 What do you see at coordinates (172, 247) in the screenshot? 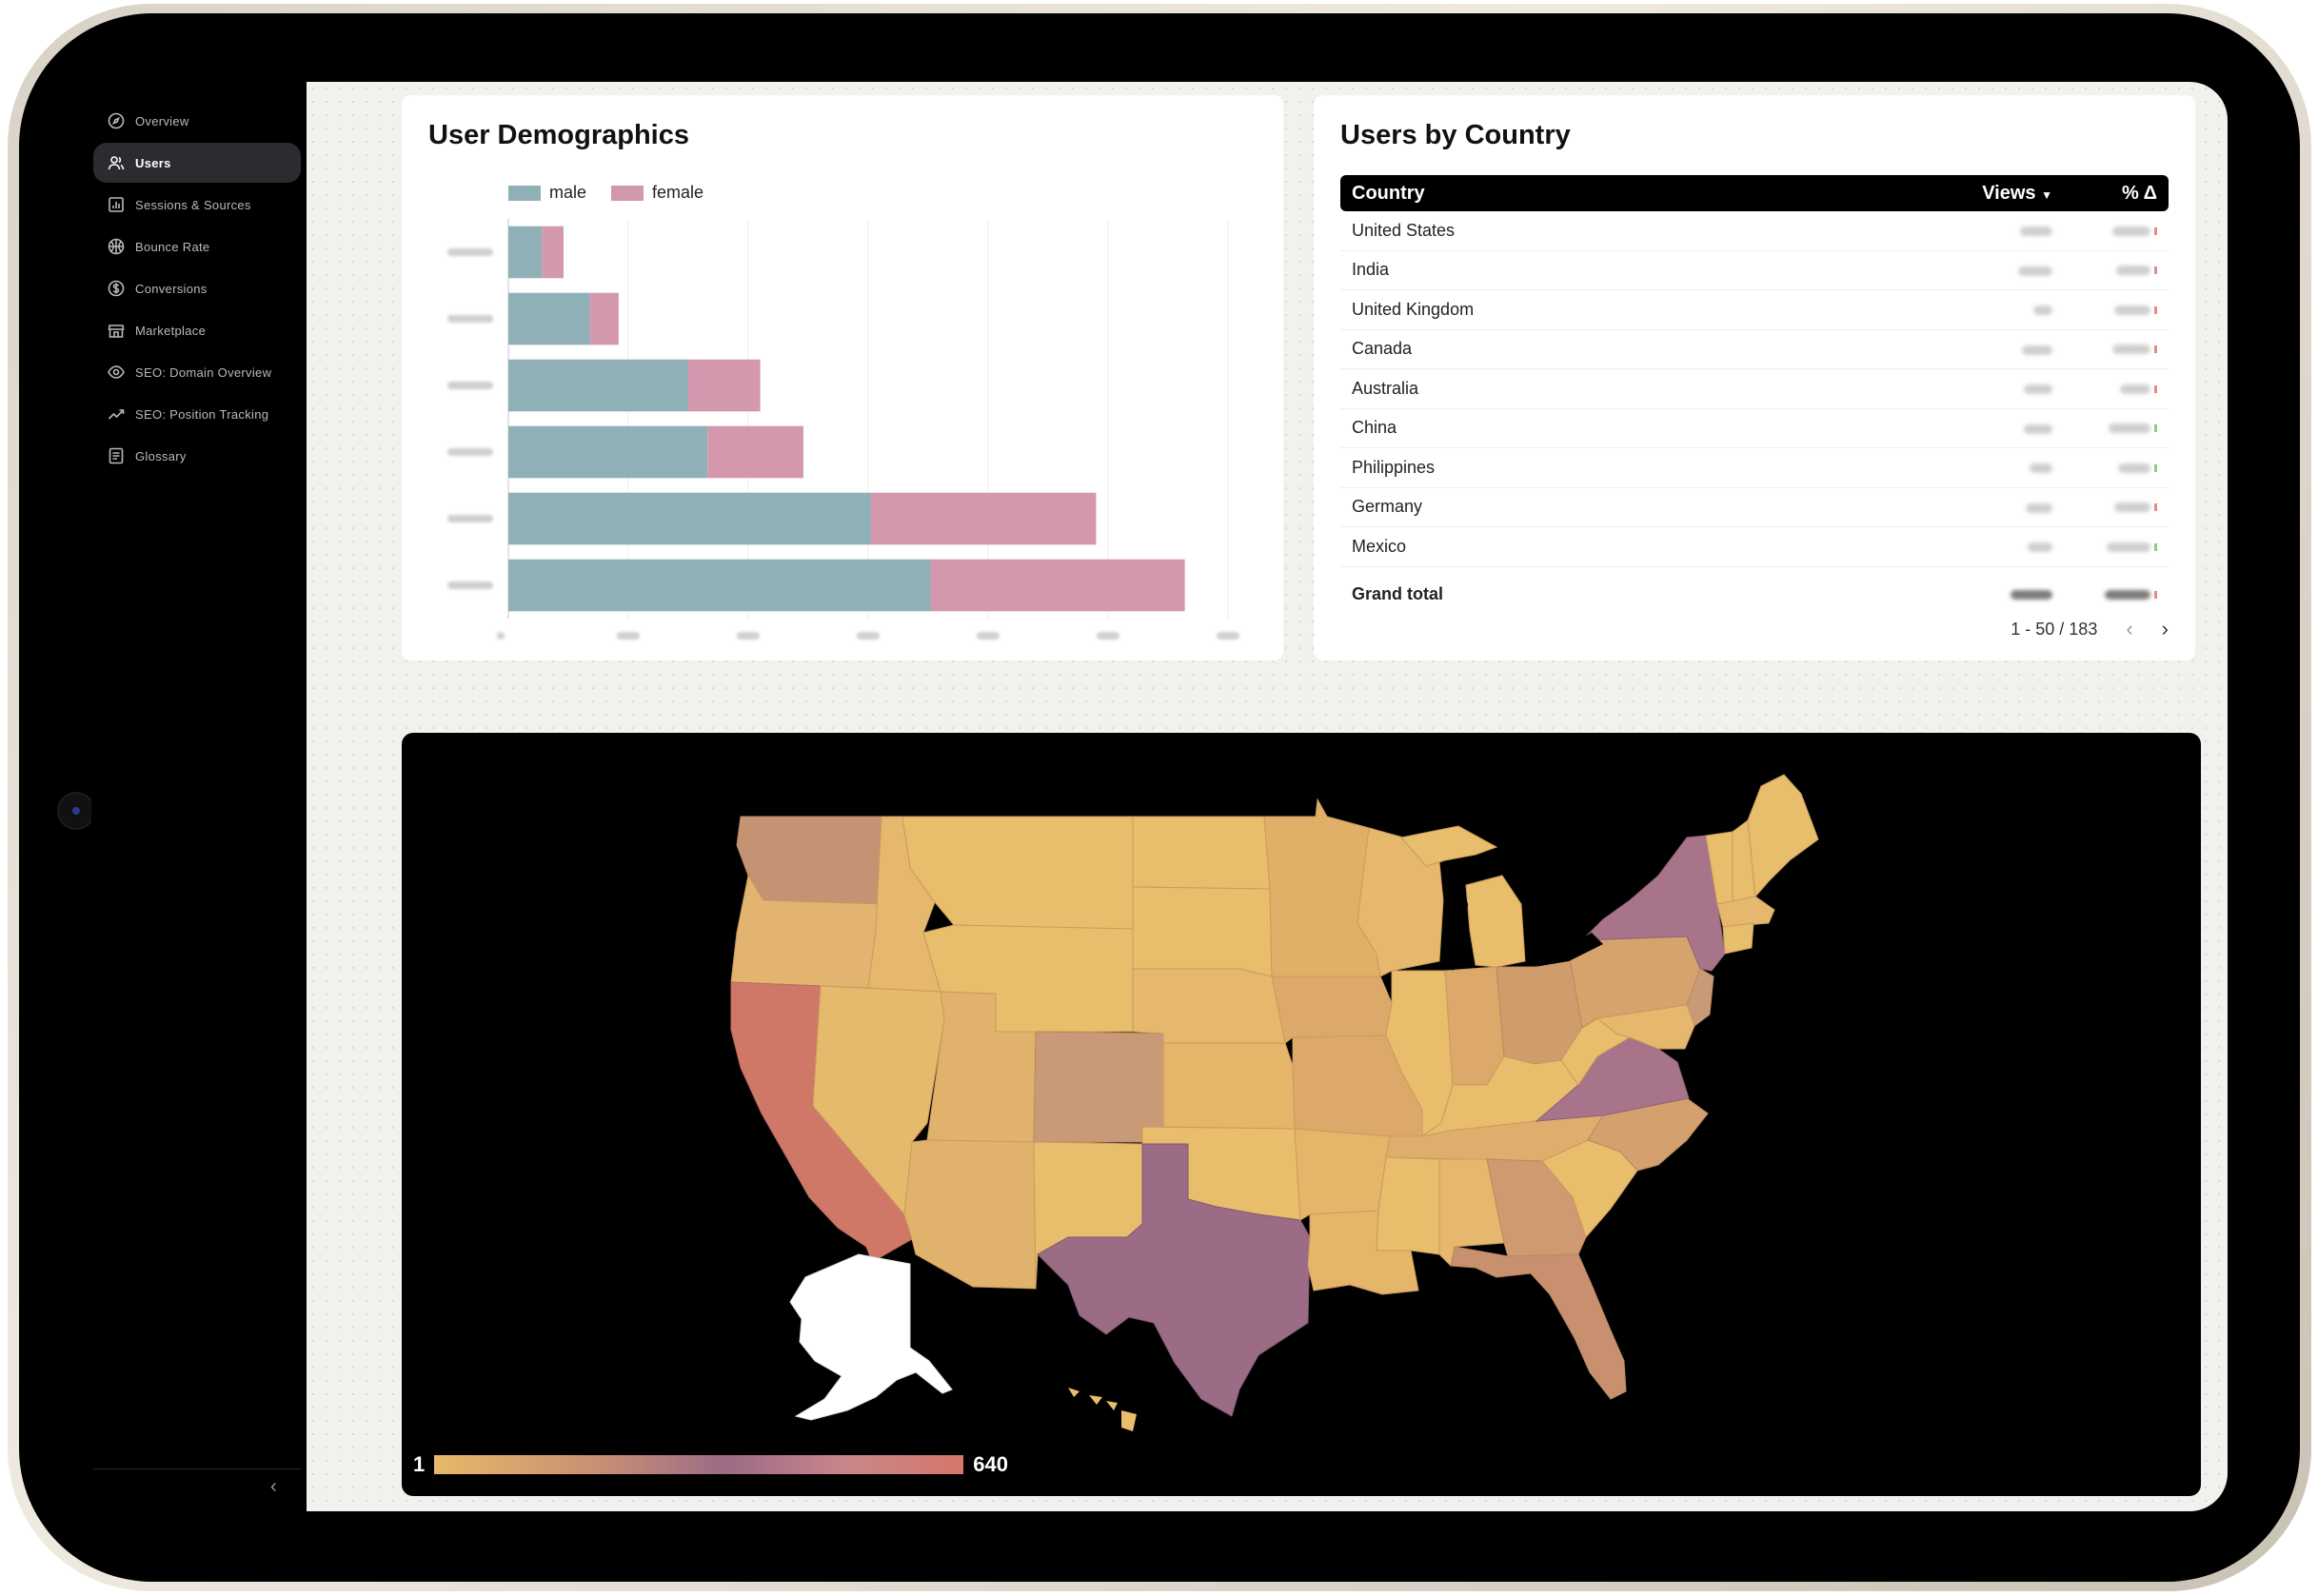
I see `sidebar-item-label: Bounce Rate` at bounding box center [172, 247].